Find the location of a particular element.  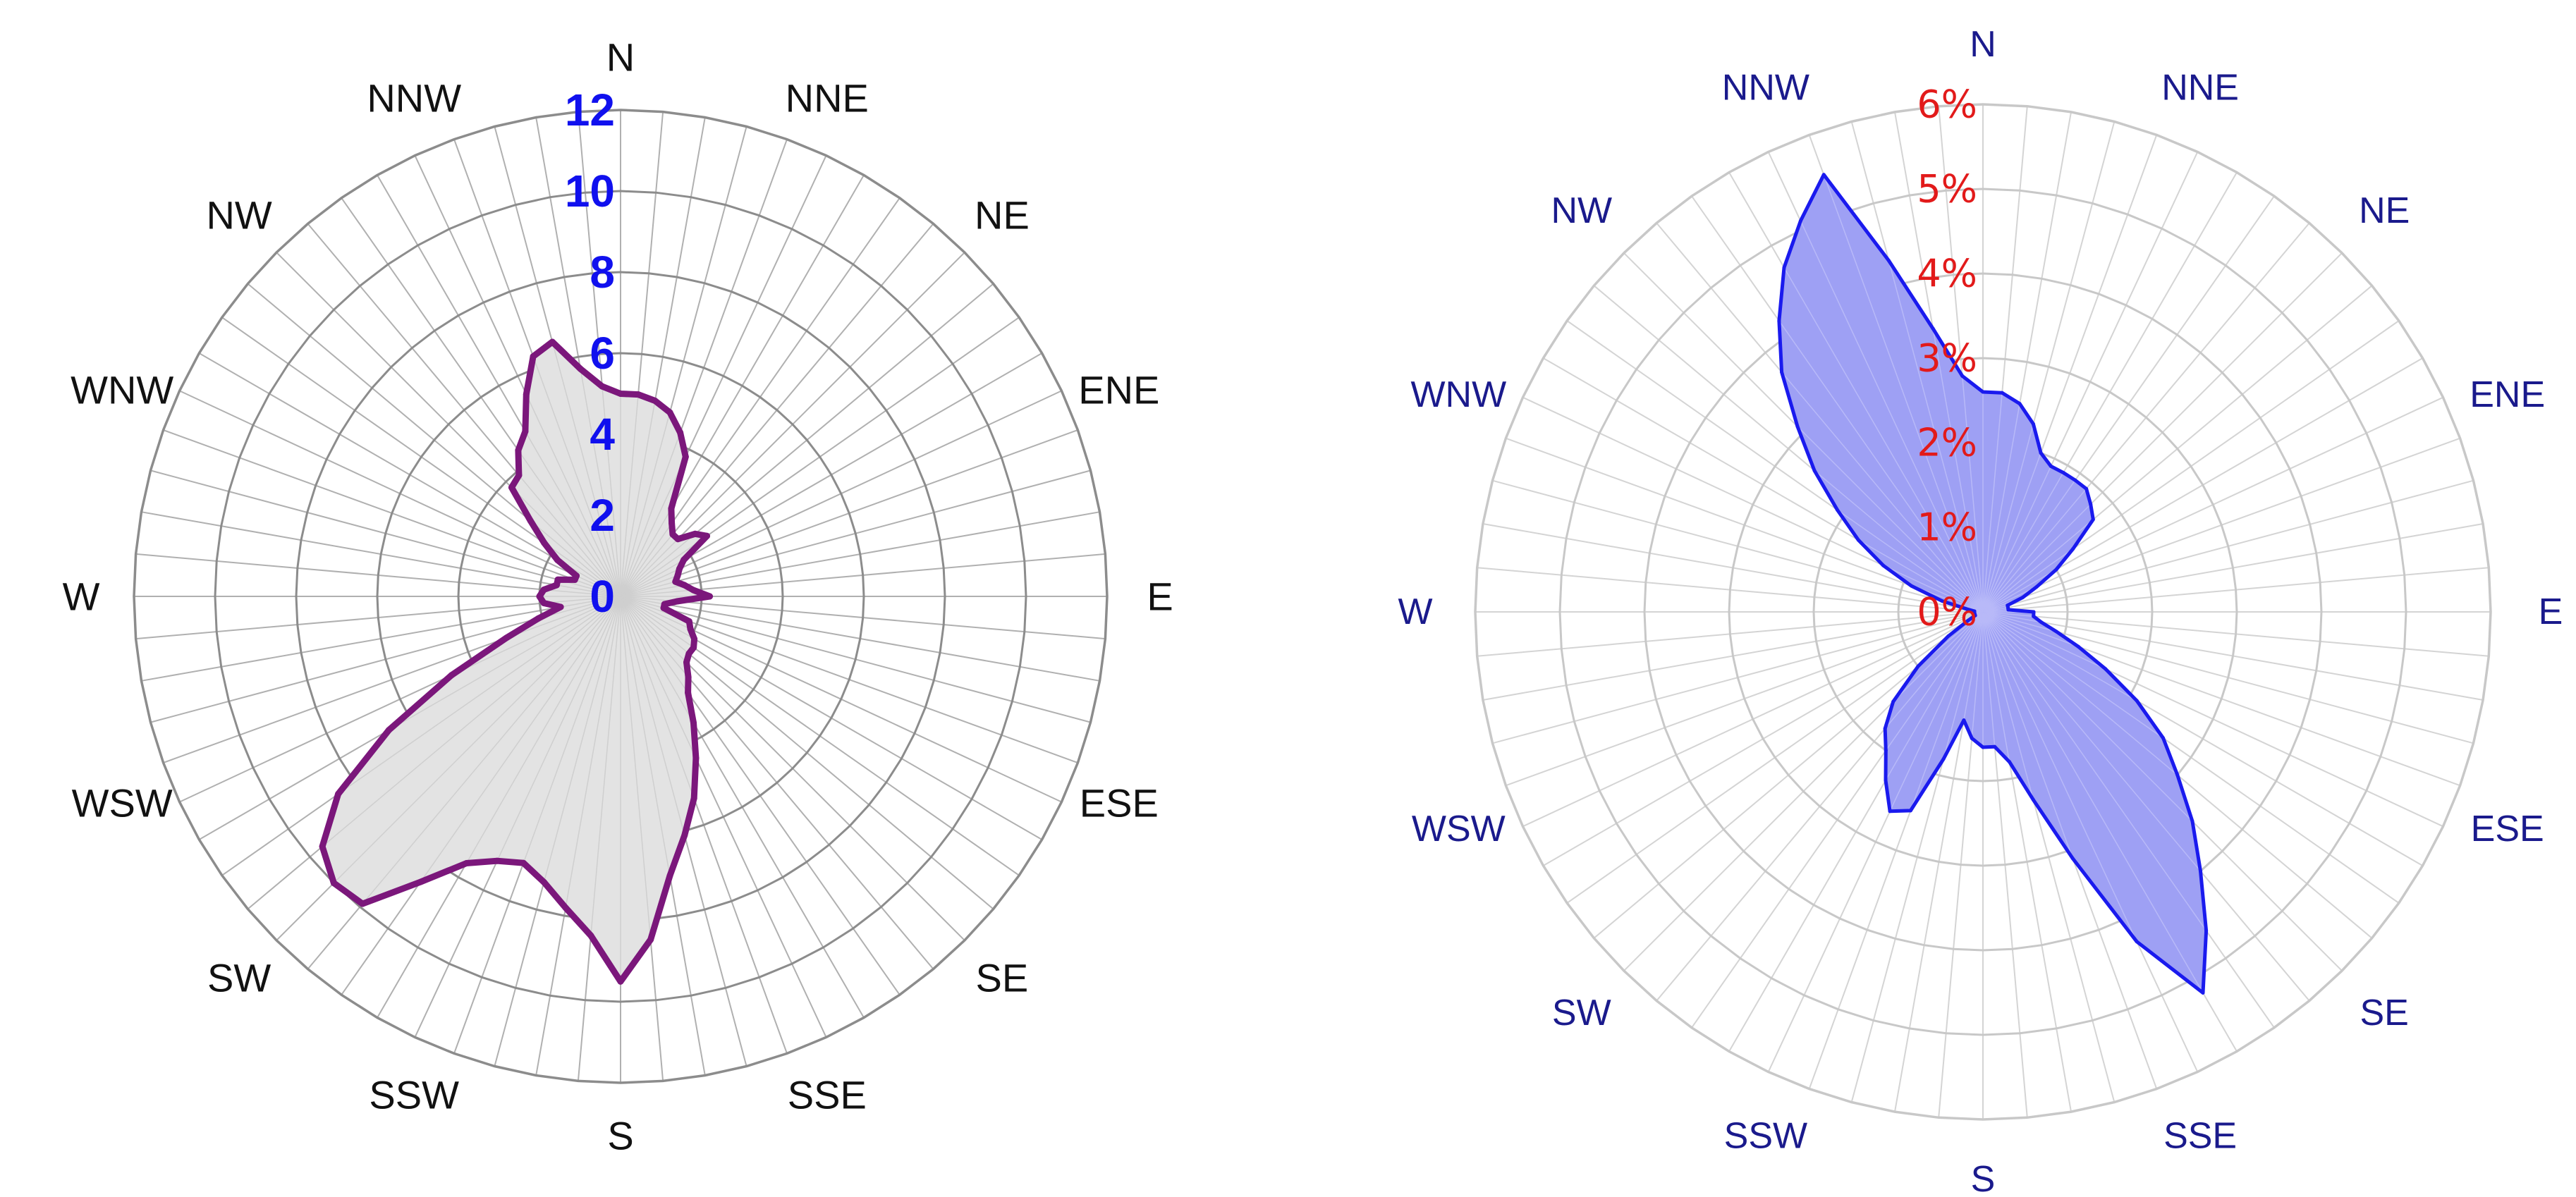

radial-tick-label: 3% is located at coordinates (1947, 358).